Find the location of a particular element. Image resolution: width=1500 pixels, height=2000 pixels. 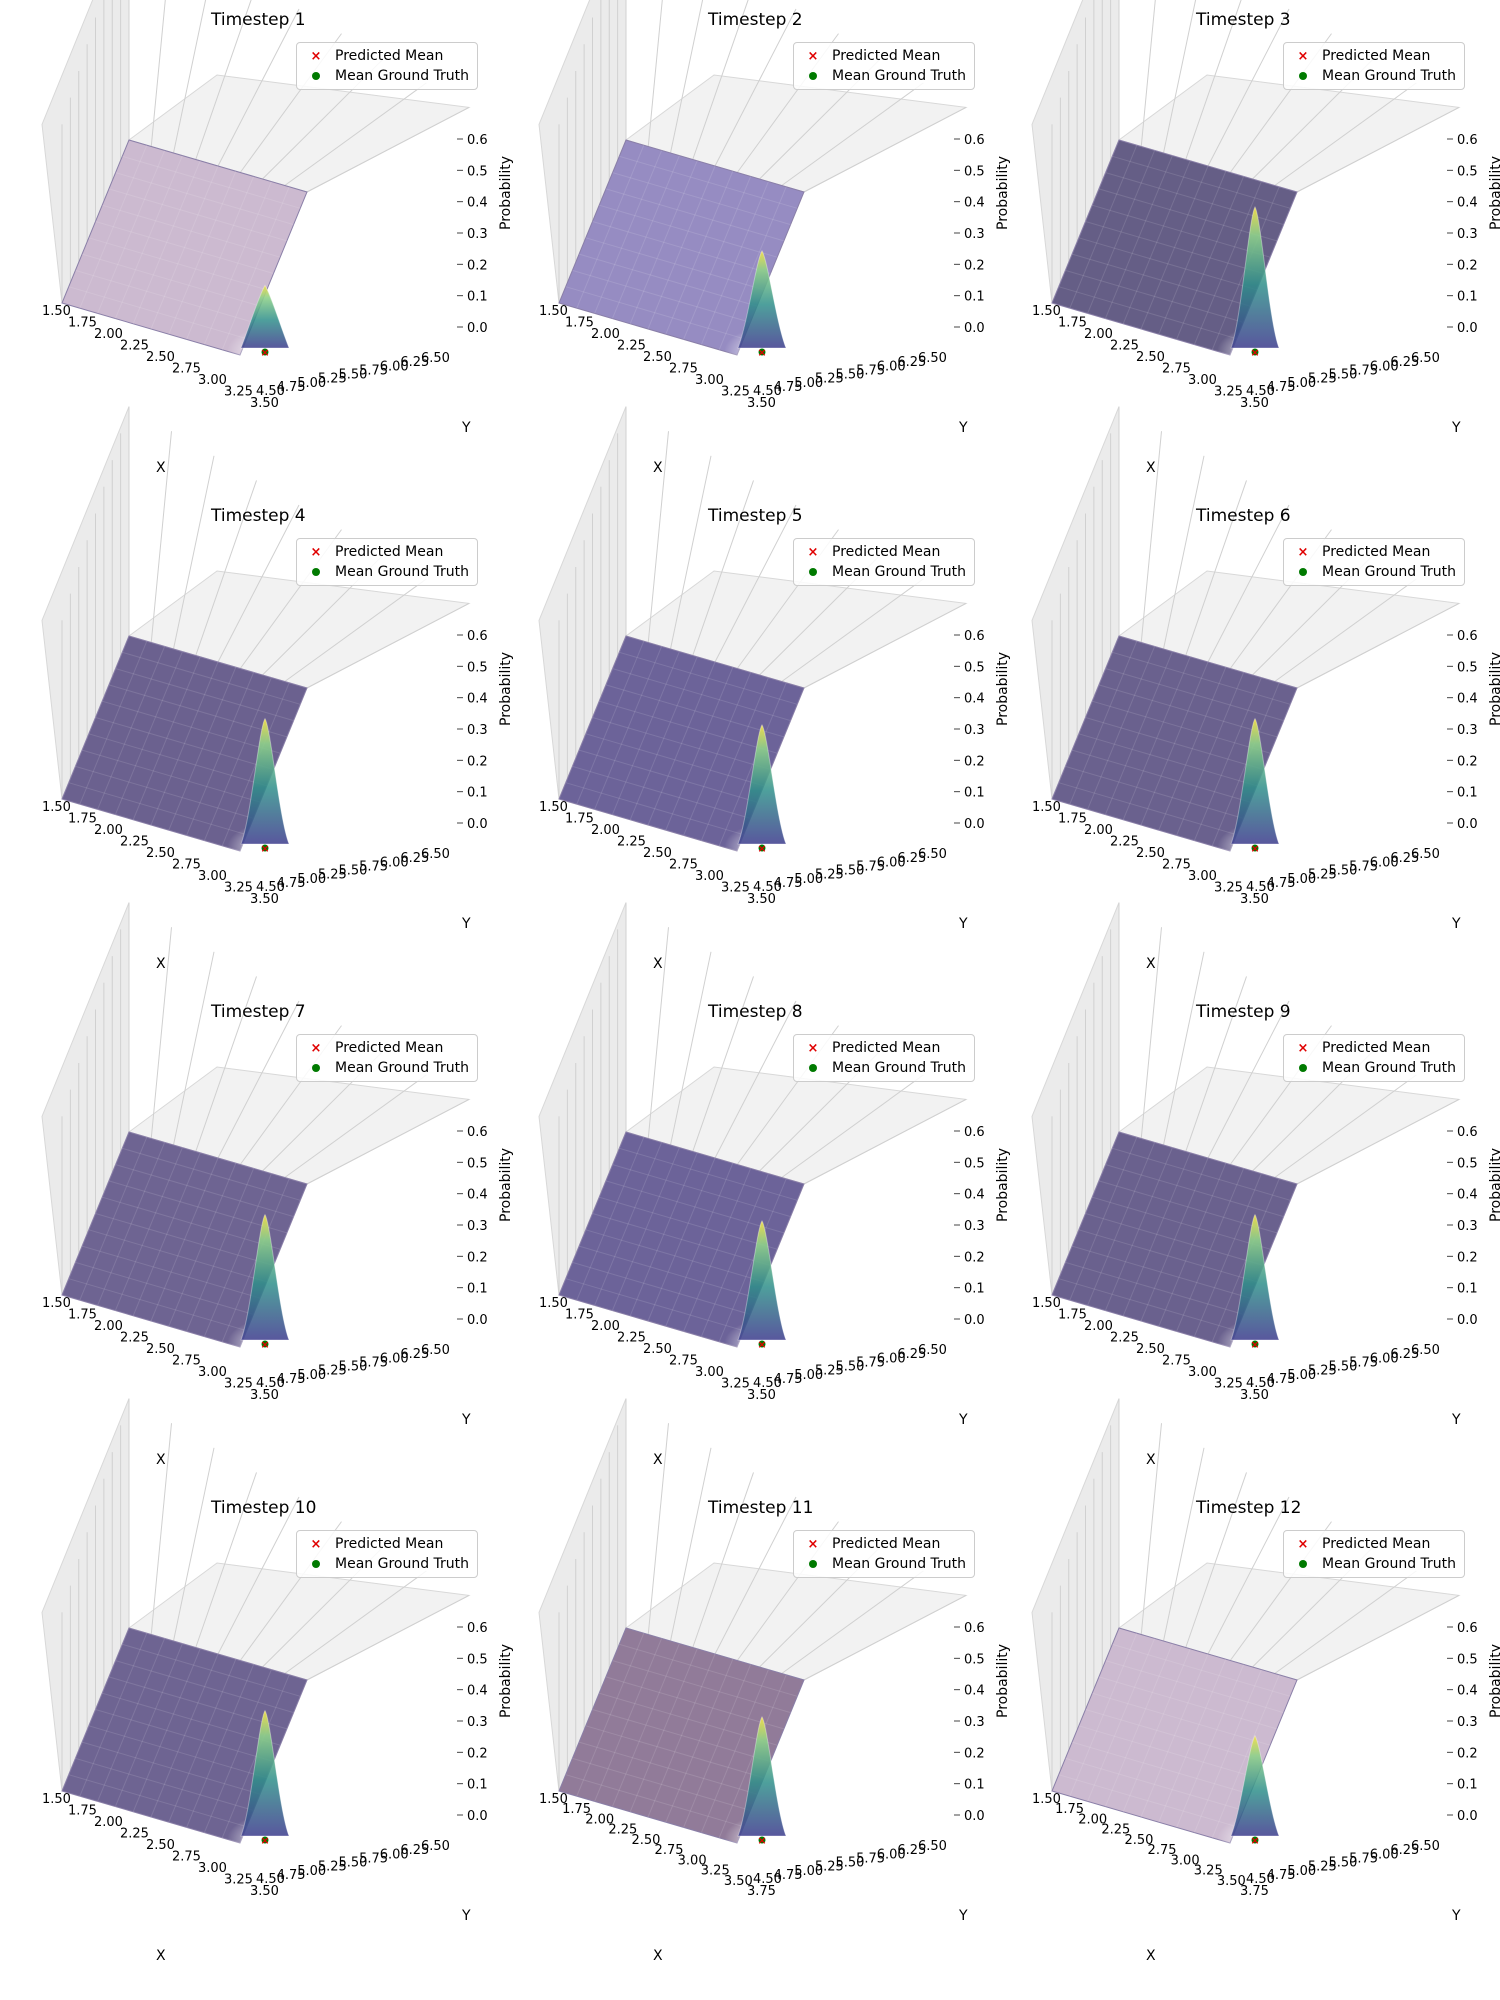

z-tick-label: 0.2 is located at coordinates (477, 1257).